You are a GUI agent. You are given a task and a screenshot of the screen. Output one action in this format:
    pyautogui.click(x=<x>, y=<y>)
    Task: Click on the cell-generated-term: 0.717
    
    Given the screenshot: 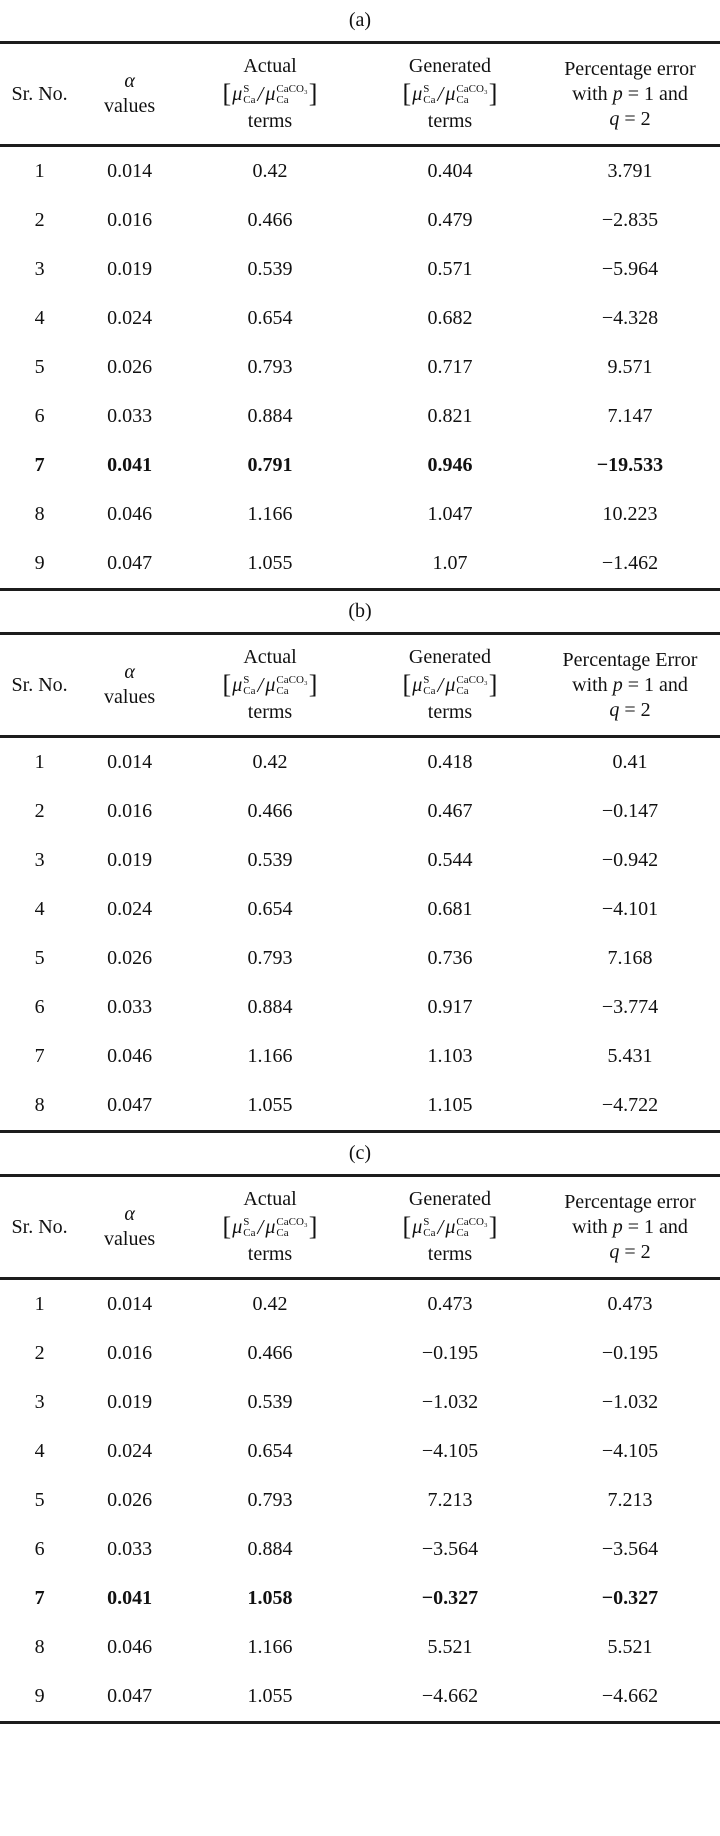 What is the action you would take?
    pyautogui.click(x=450, y=367)
    